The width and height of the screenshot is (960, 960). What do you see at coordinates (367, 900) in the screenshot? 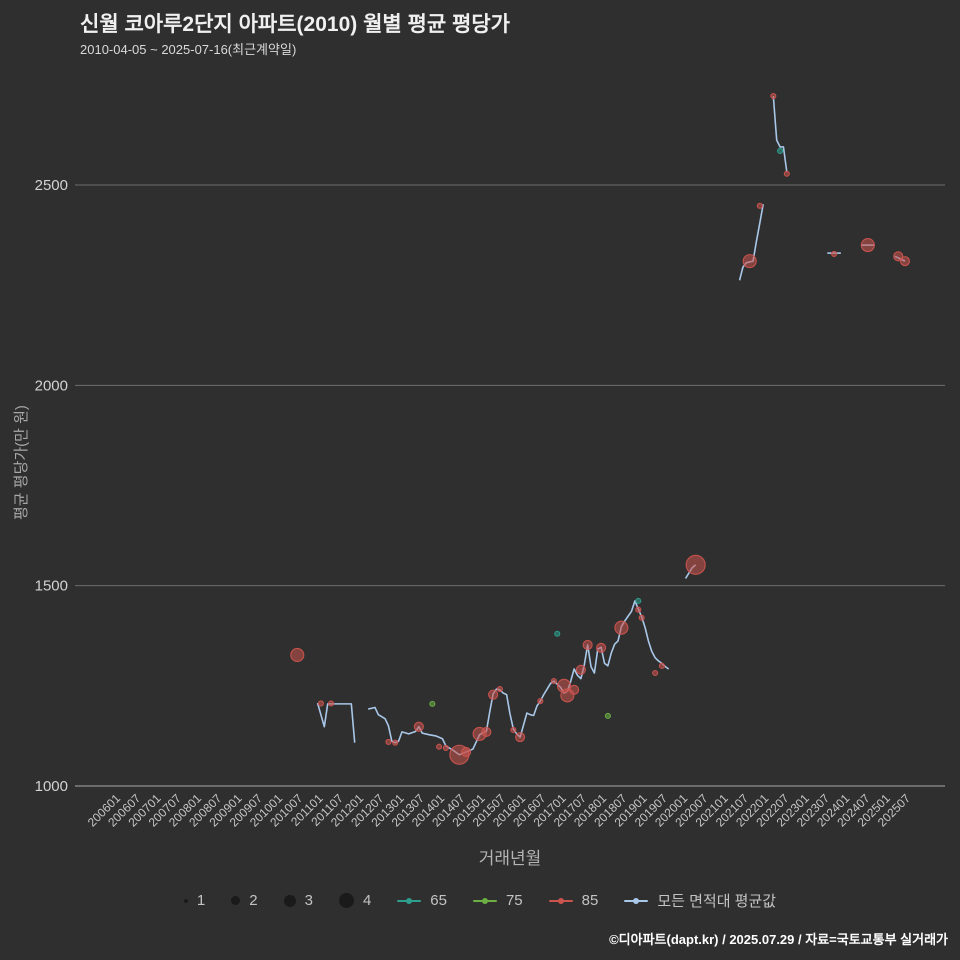
I see `legend-size-label: 4` at bounding box center [367, 900].